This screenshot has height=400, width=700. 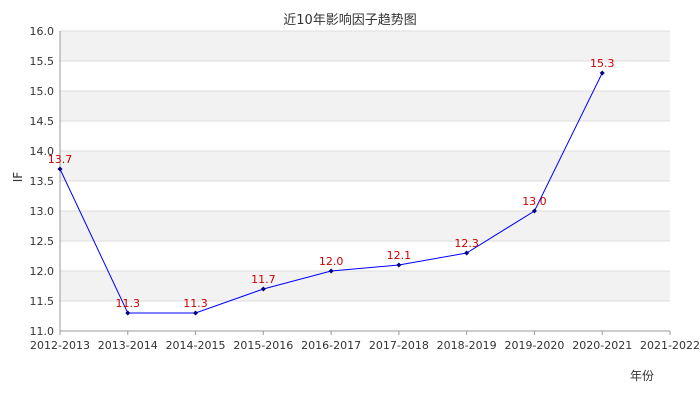 What do you see at coordinates (263, 279) in the screenshot?
I see `data-label: 11.7` at bounding box center [263, 279].